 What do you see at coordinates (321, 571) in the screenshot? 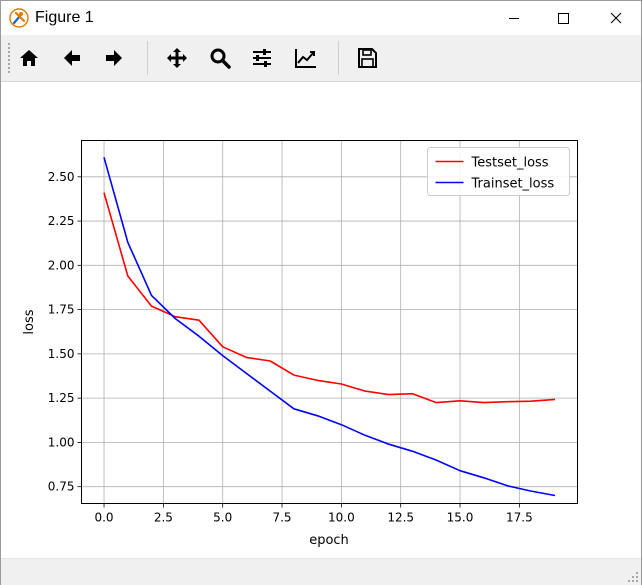
I see `status-bar` at bounding box center [321, 571].